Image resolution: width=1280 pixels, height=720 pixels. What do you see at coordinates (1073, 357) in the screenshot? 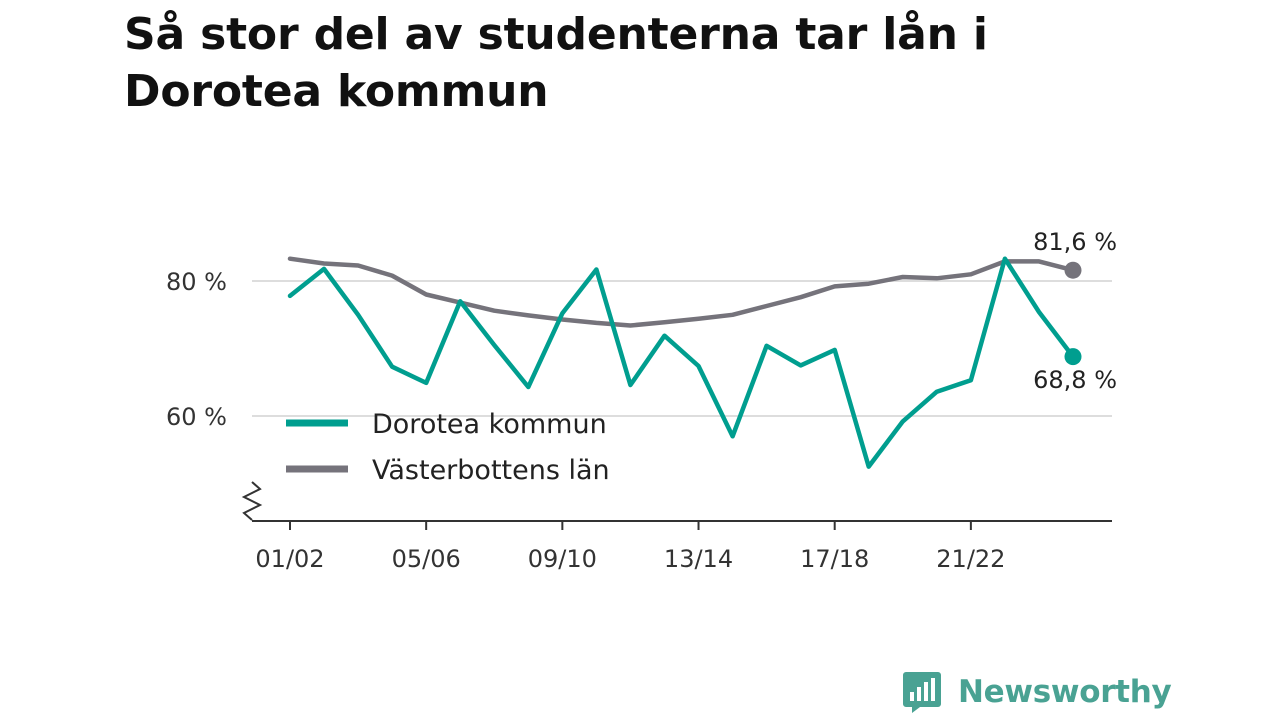
I see `series-endpoint-dorotea` at bounding box center [1073, 357].